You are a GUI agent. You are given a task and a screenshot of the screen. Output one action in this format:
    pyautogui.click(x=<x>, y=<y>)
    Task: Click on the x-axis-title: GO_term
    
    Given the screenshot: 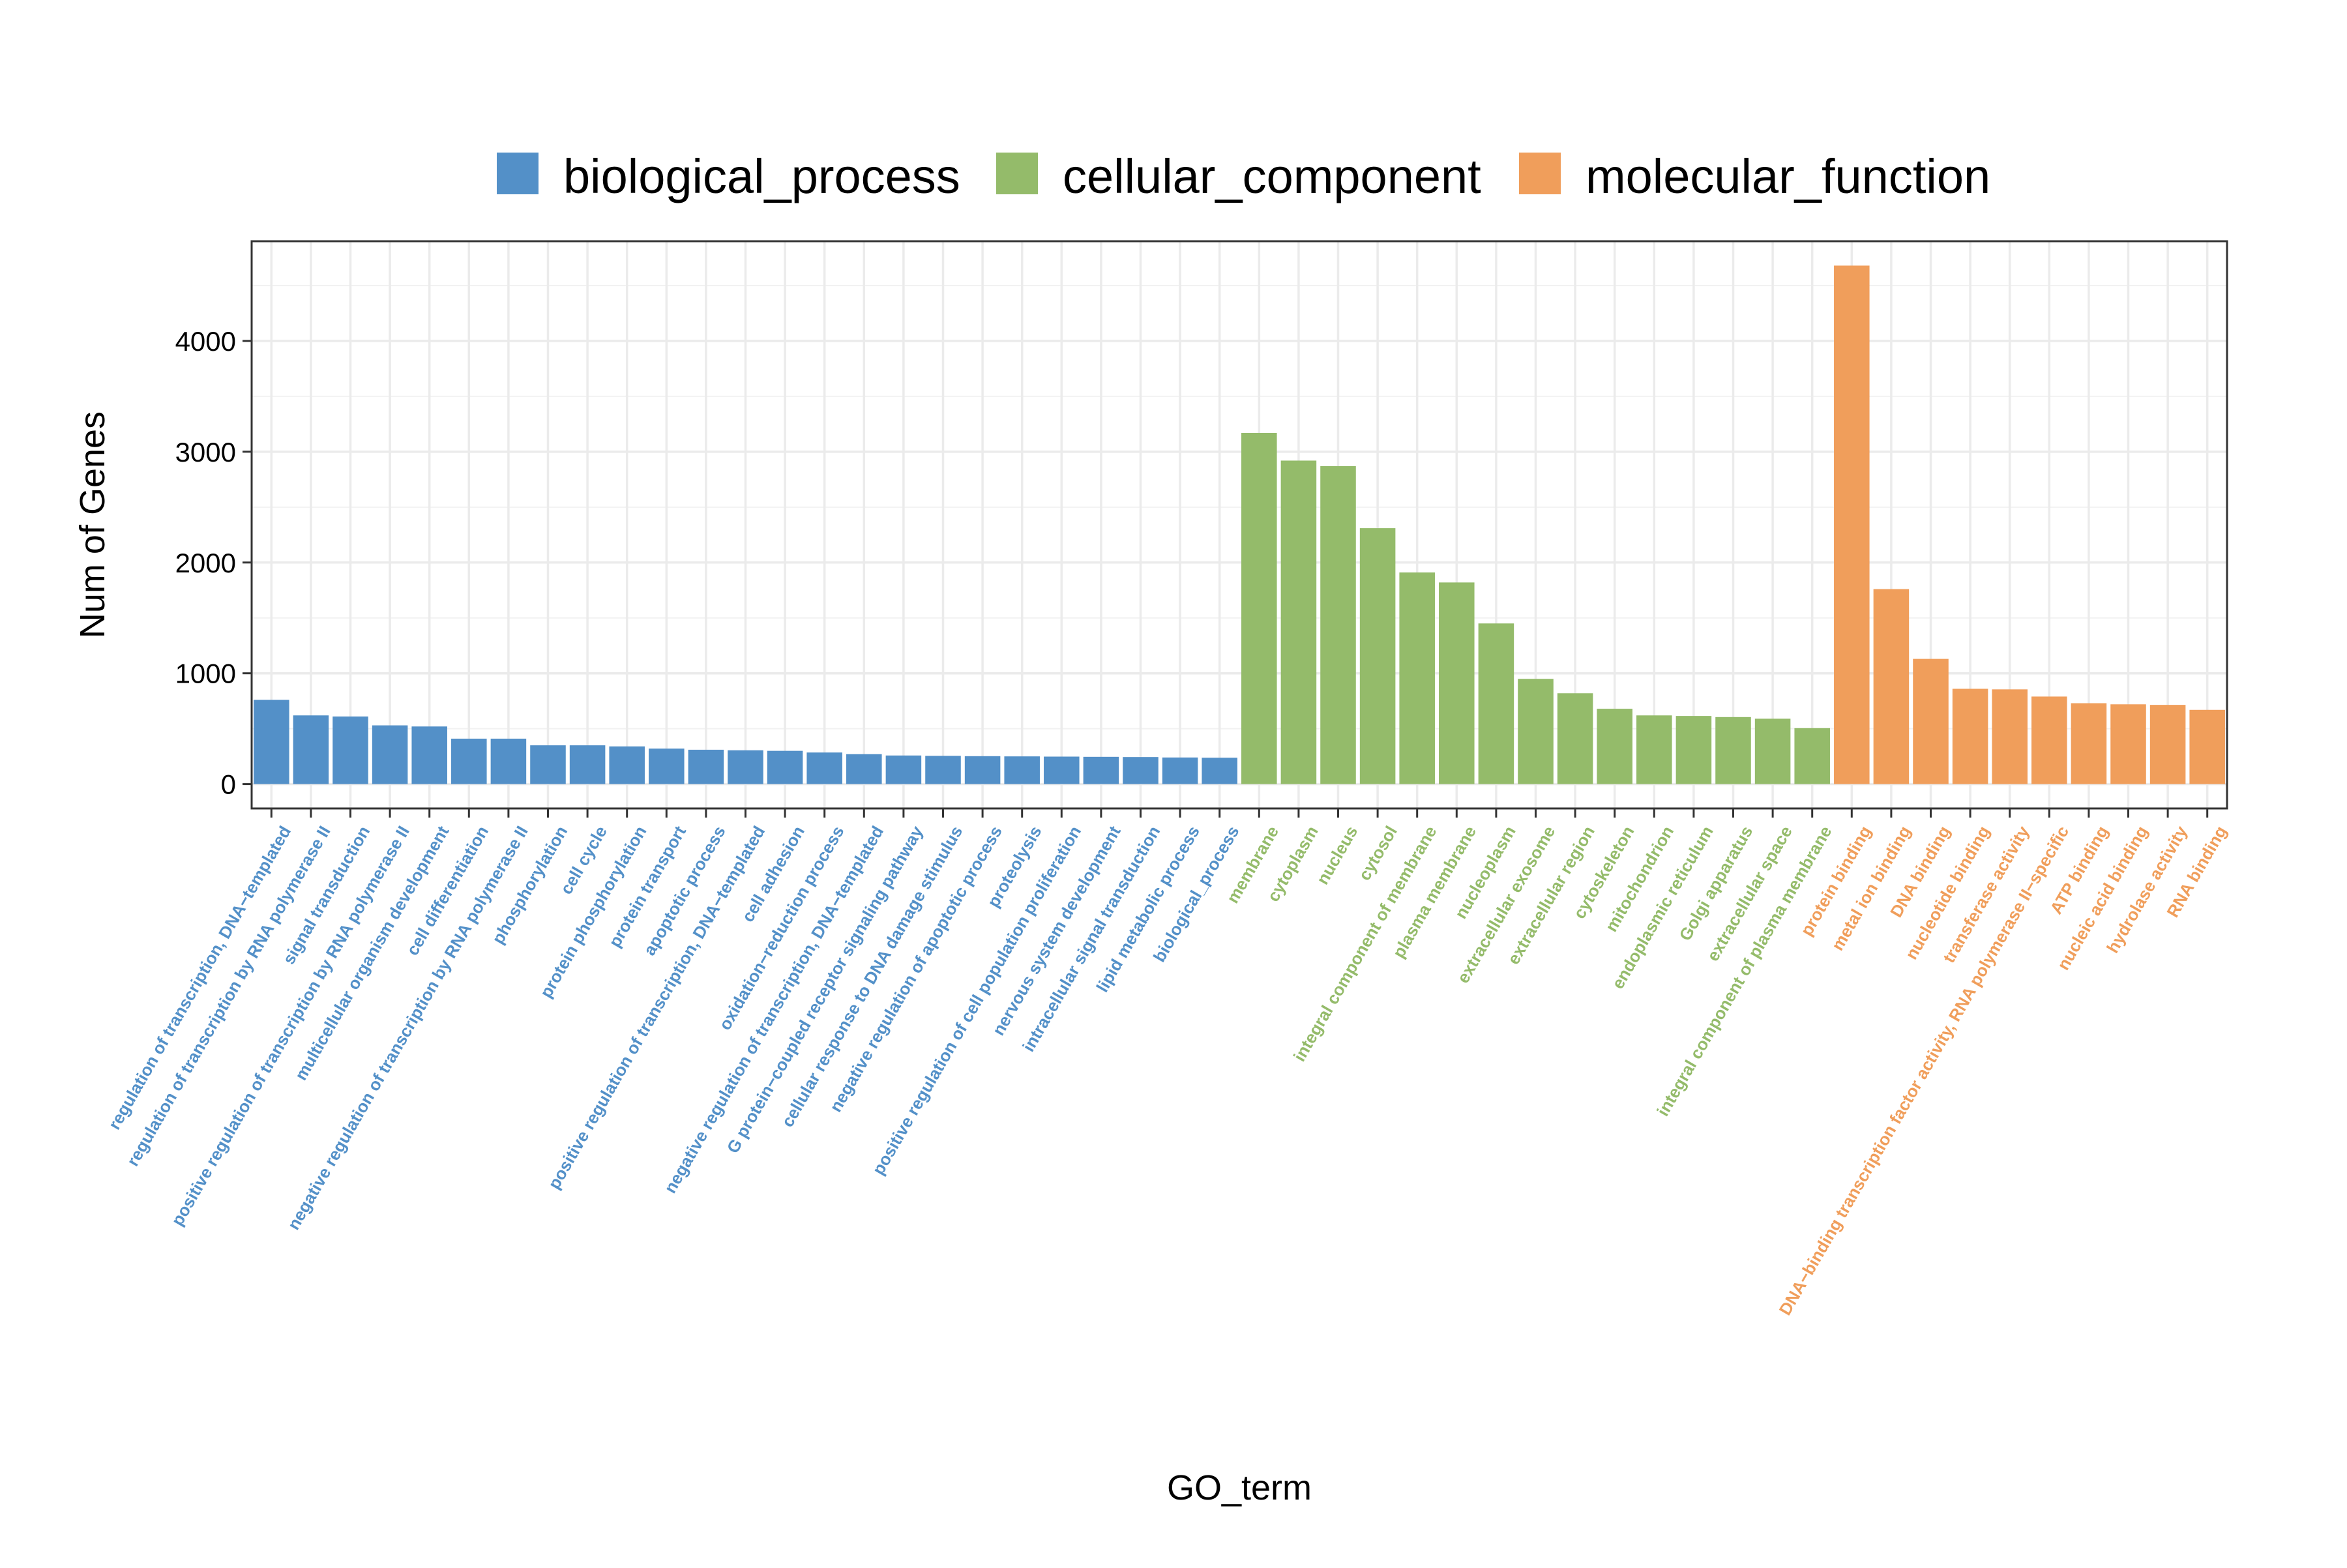 What is the action you would take?
    pyautogui.click(x=1239, y=1488)
    